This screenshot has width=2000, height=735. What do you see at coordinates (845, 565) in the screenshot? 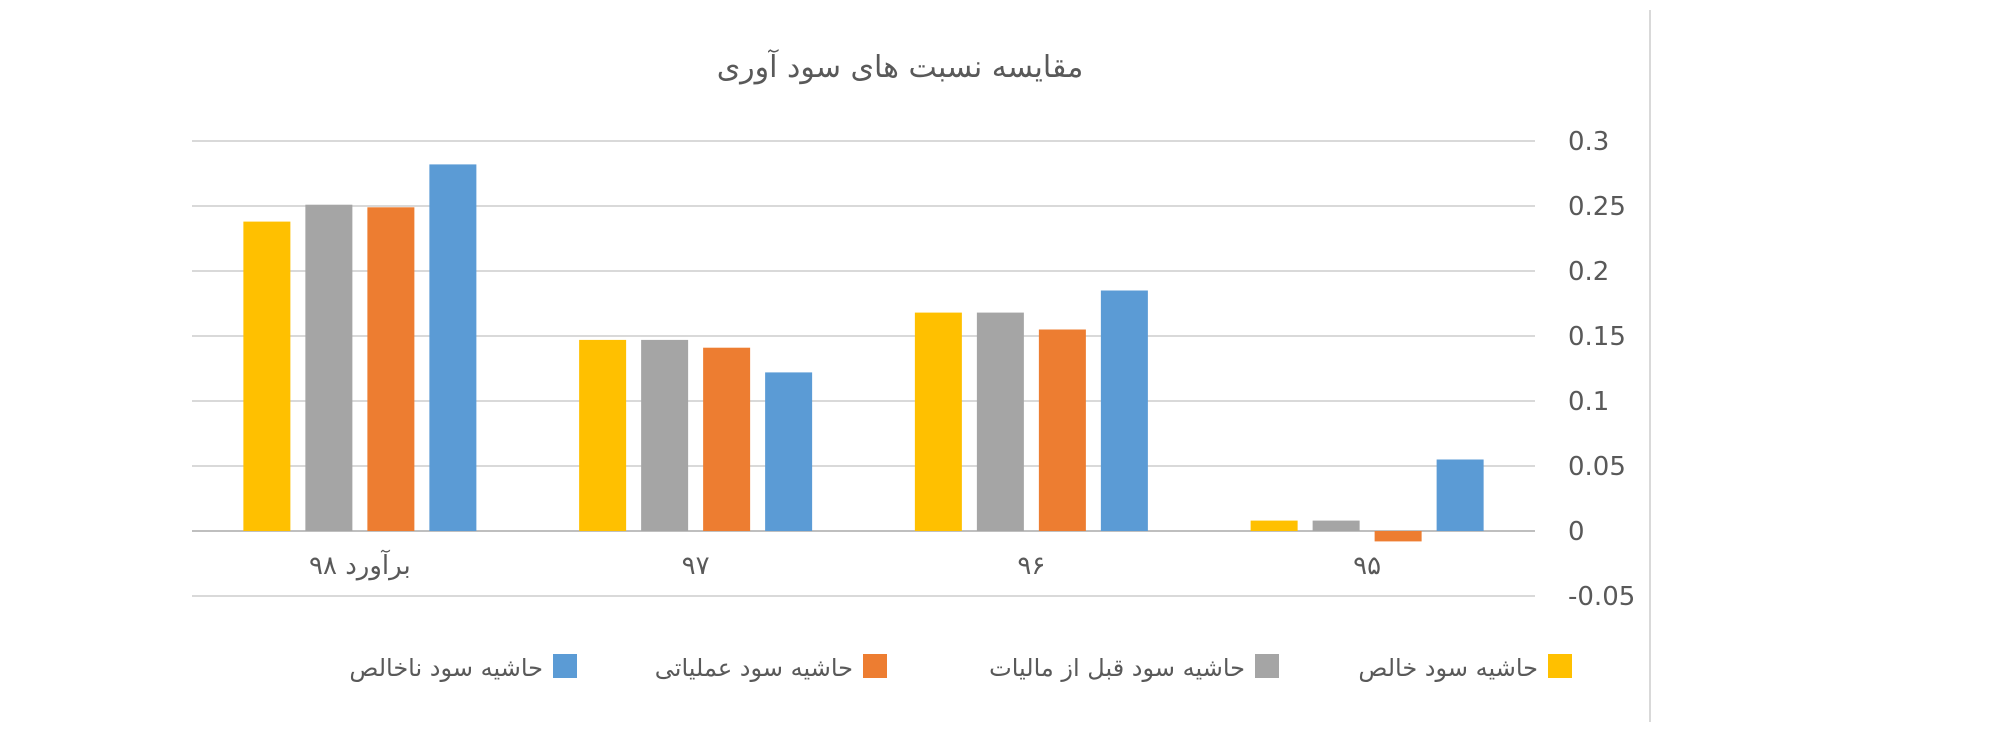
I see `x-axis: ۹۵ ۹۶ ۹۷ برآورد ۹۸` at bounding box center [845, 565].